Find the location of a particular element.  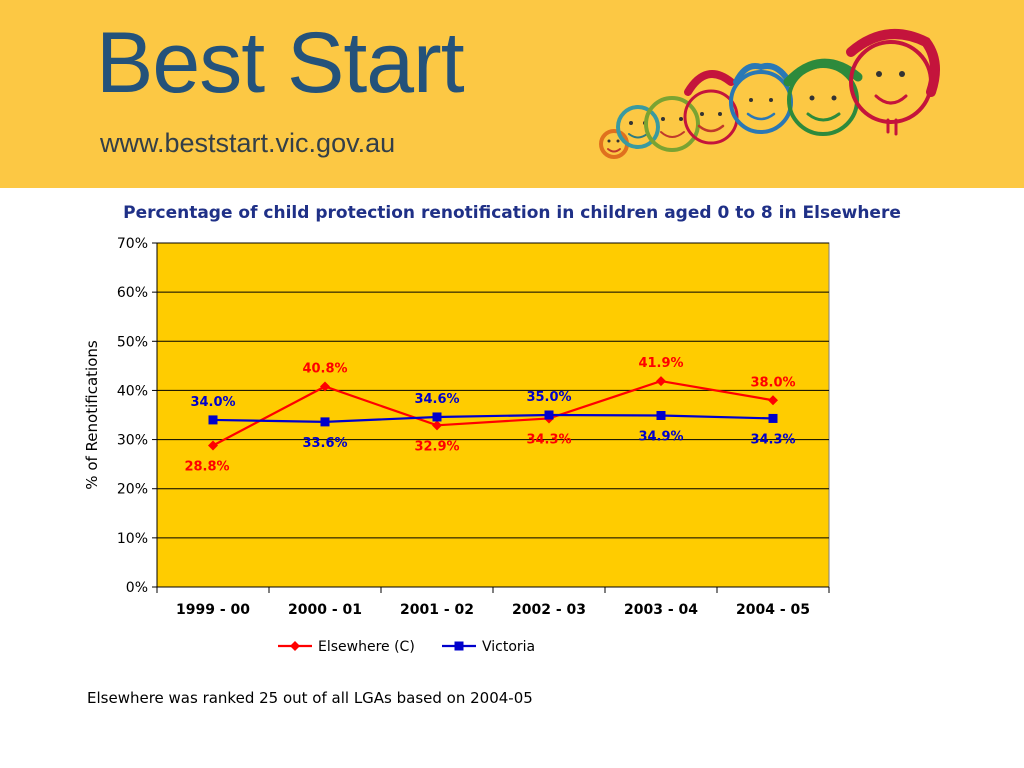

brand-url: www.beststart.vic.gov.au is located at coordinates (248, 143).